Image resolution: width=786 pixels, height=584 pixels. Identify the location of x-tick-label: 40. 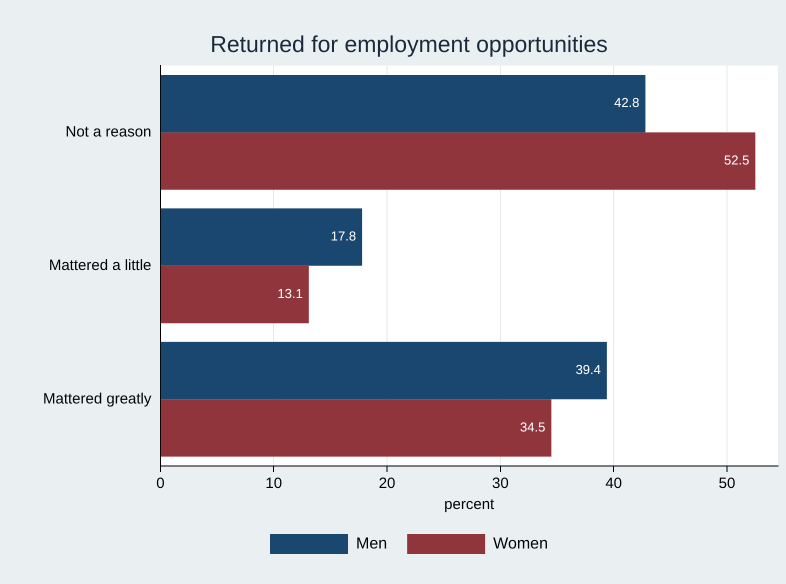
(613, 483).